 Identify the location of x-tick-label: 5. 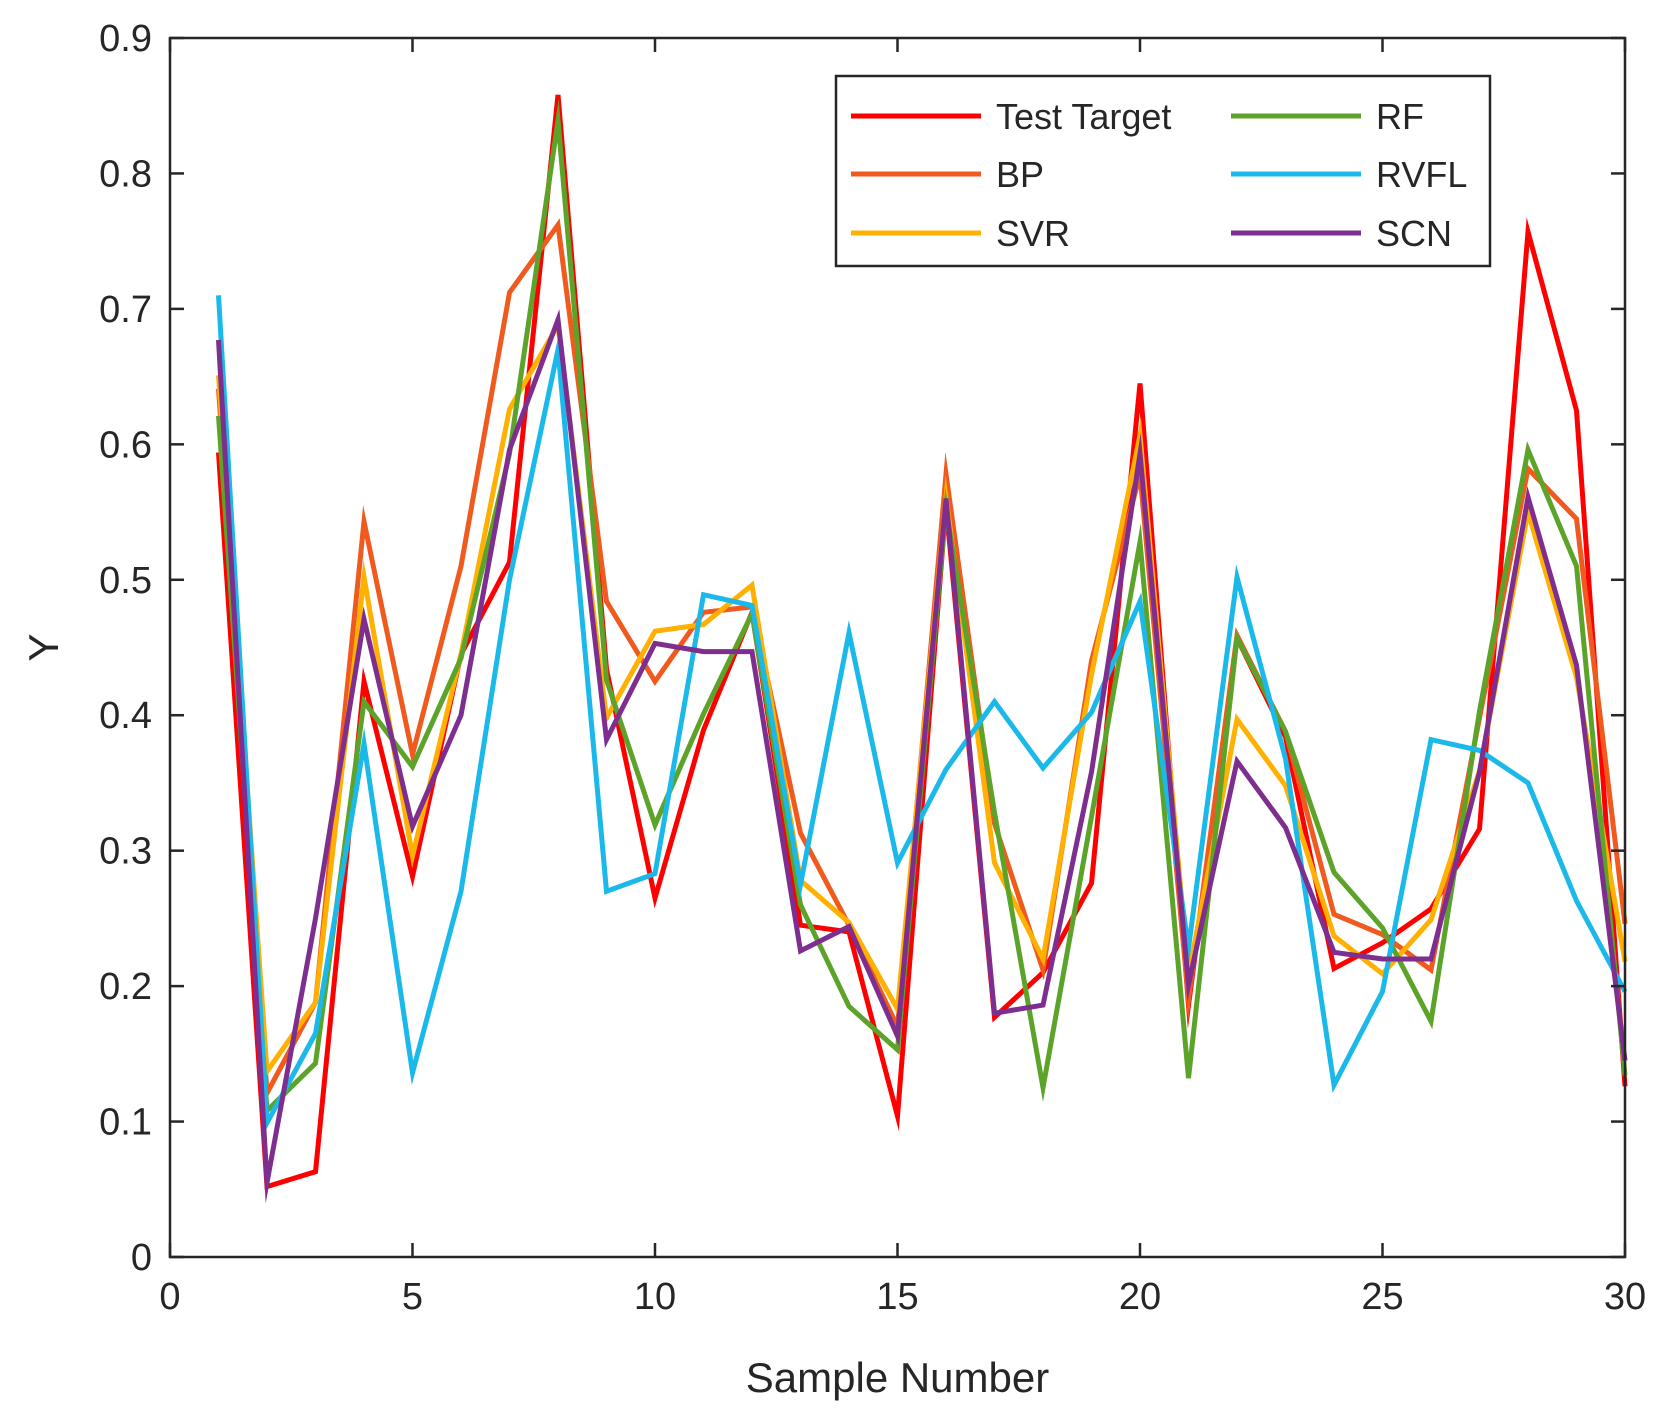
(412, 1297).